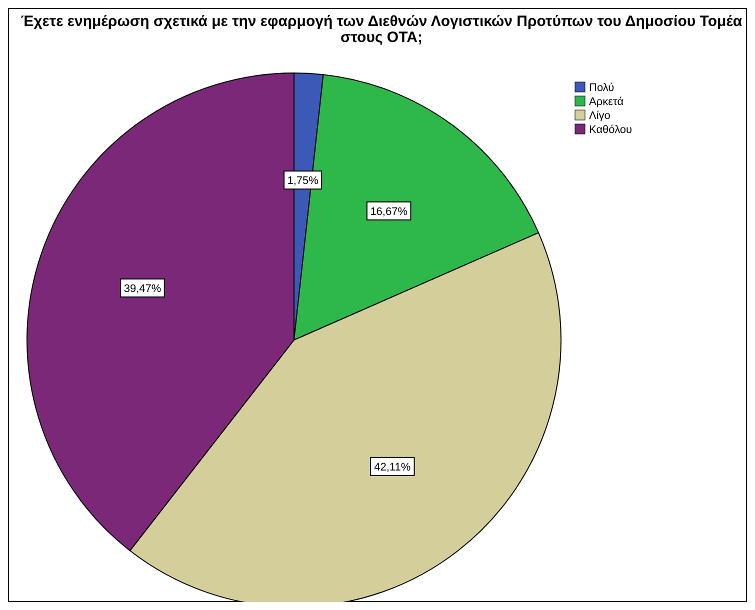 The image size is (755, 610). I want to click on chart-title: Έχετε ενημέρωση σχετικά με την εφαρμογή των Διεθνών Λογιστικών Προτύπων του Δημοσίου Τομέα στους ΟΤΑ;, so click(381, 29).